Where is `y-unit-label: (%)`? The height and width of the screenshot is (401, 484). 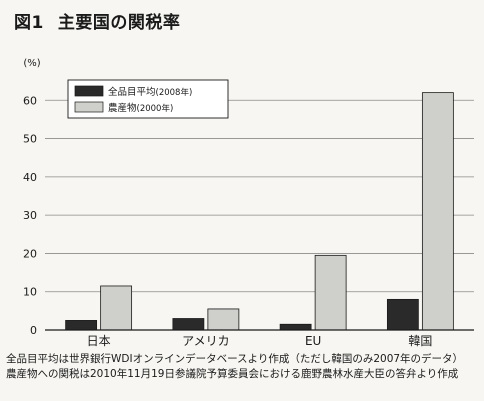 y-unit-label: (%) is located at coordinates (31, 63).